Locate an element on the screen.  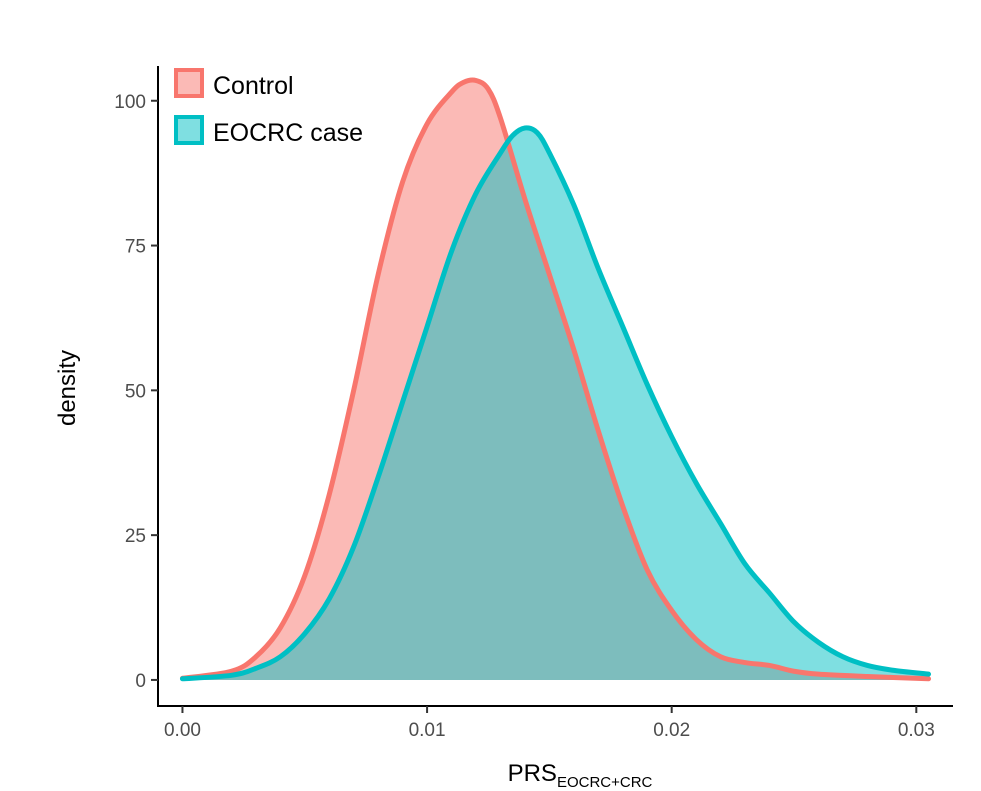
y-tick-label: 25 is located at coordinates (135, 536).